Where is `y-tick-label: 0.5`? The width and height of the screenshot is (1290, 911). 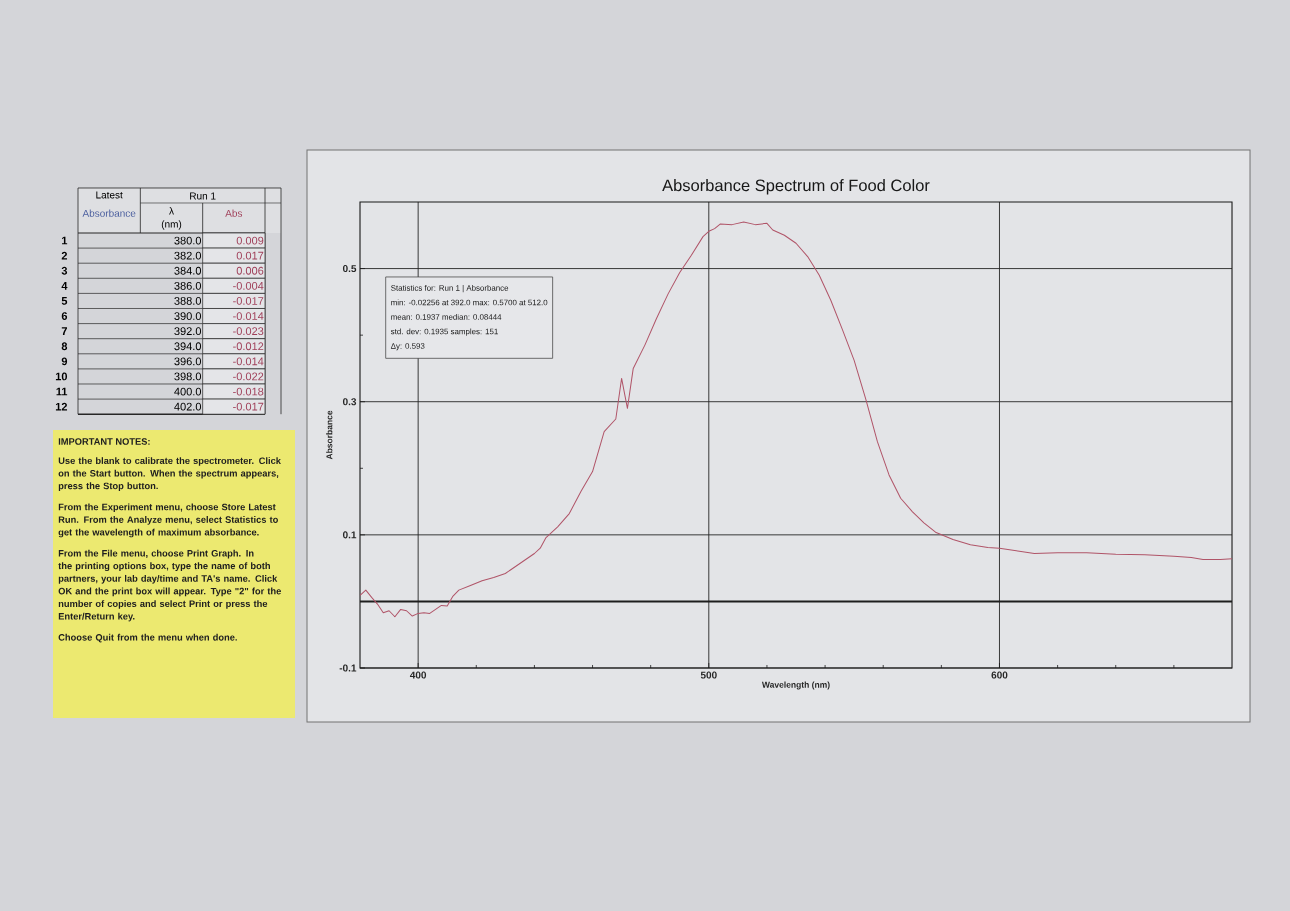
y-tick-label: 0.5 is located at coordinates (349, 269).